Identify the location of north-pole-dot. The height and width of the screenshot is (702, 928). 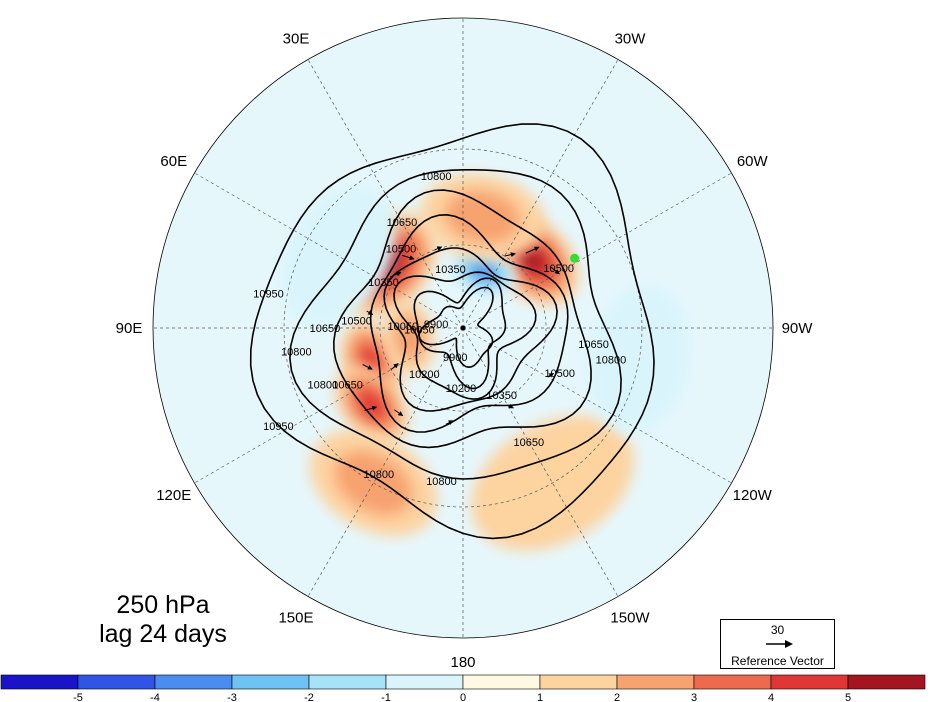
(463, 328).